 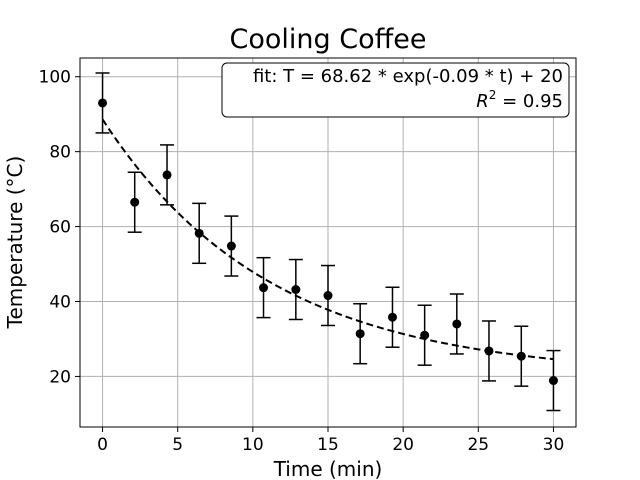 What do you see at coordinates (328, 39) in the screenshot?
I see `chart-title: Cooling Coffee` at bounding box center [328, 39].